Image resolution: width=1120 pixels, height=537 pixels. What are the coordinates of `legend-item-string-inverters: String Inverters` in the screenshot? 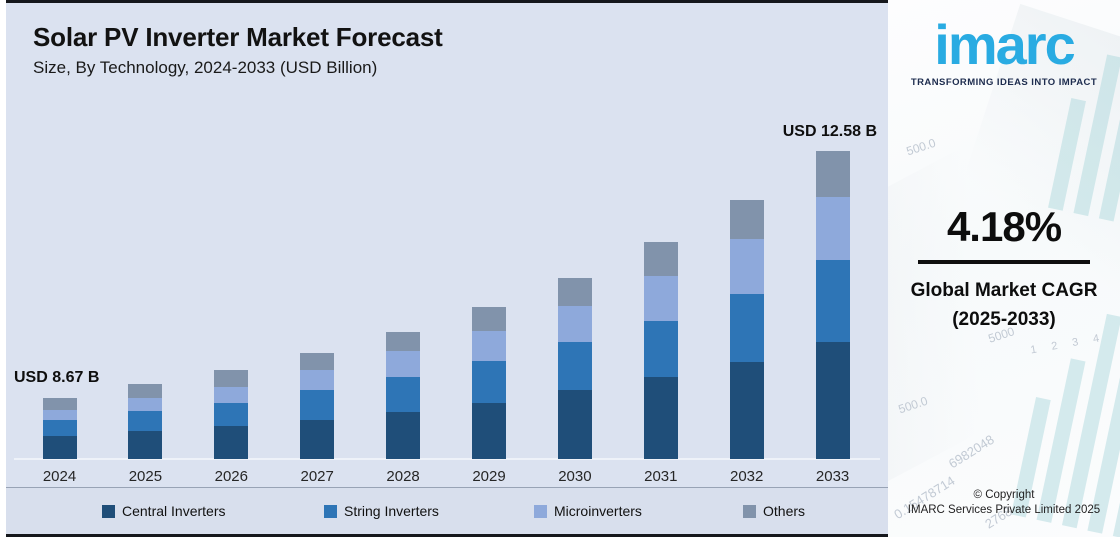 It's located at (381, 511).